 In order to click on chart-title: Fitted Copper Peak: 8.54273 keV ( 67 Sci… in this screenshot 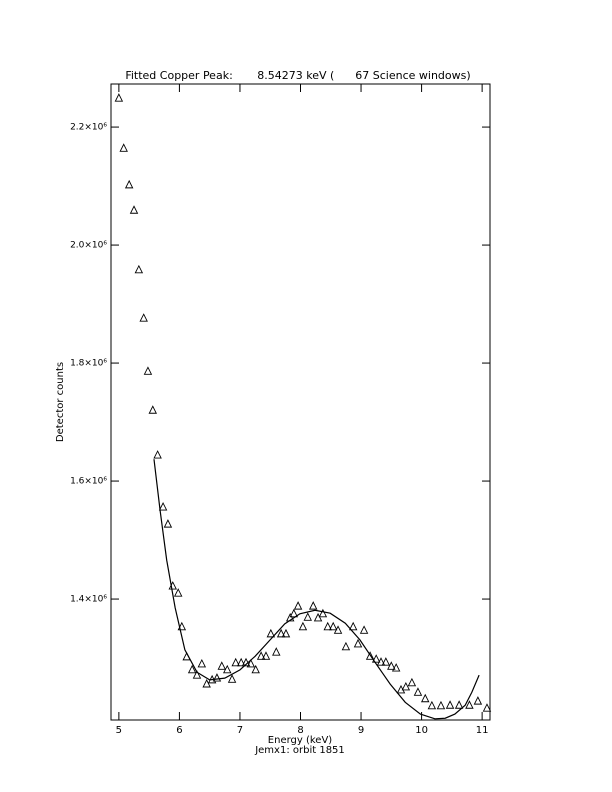, I will do `click(297, 75)`.